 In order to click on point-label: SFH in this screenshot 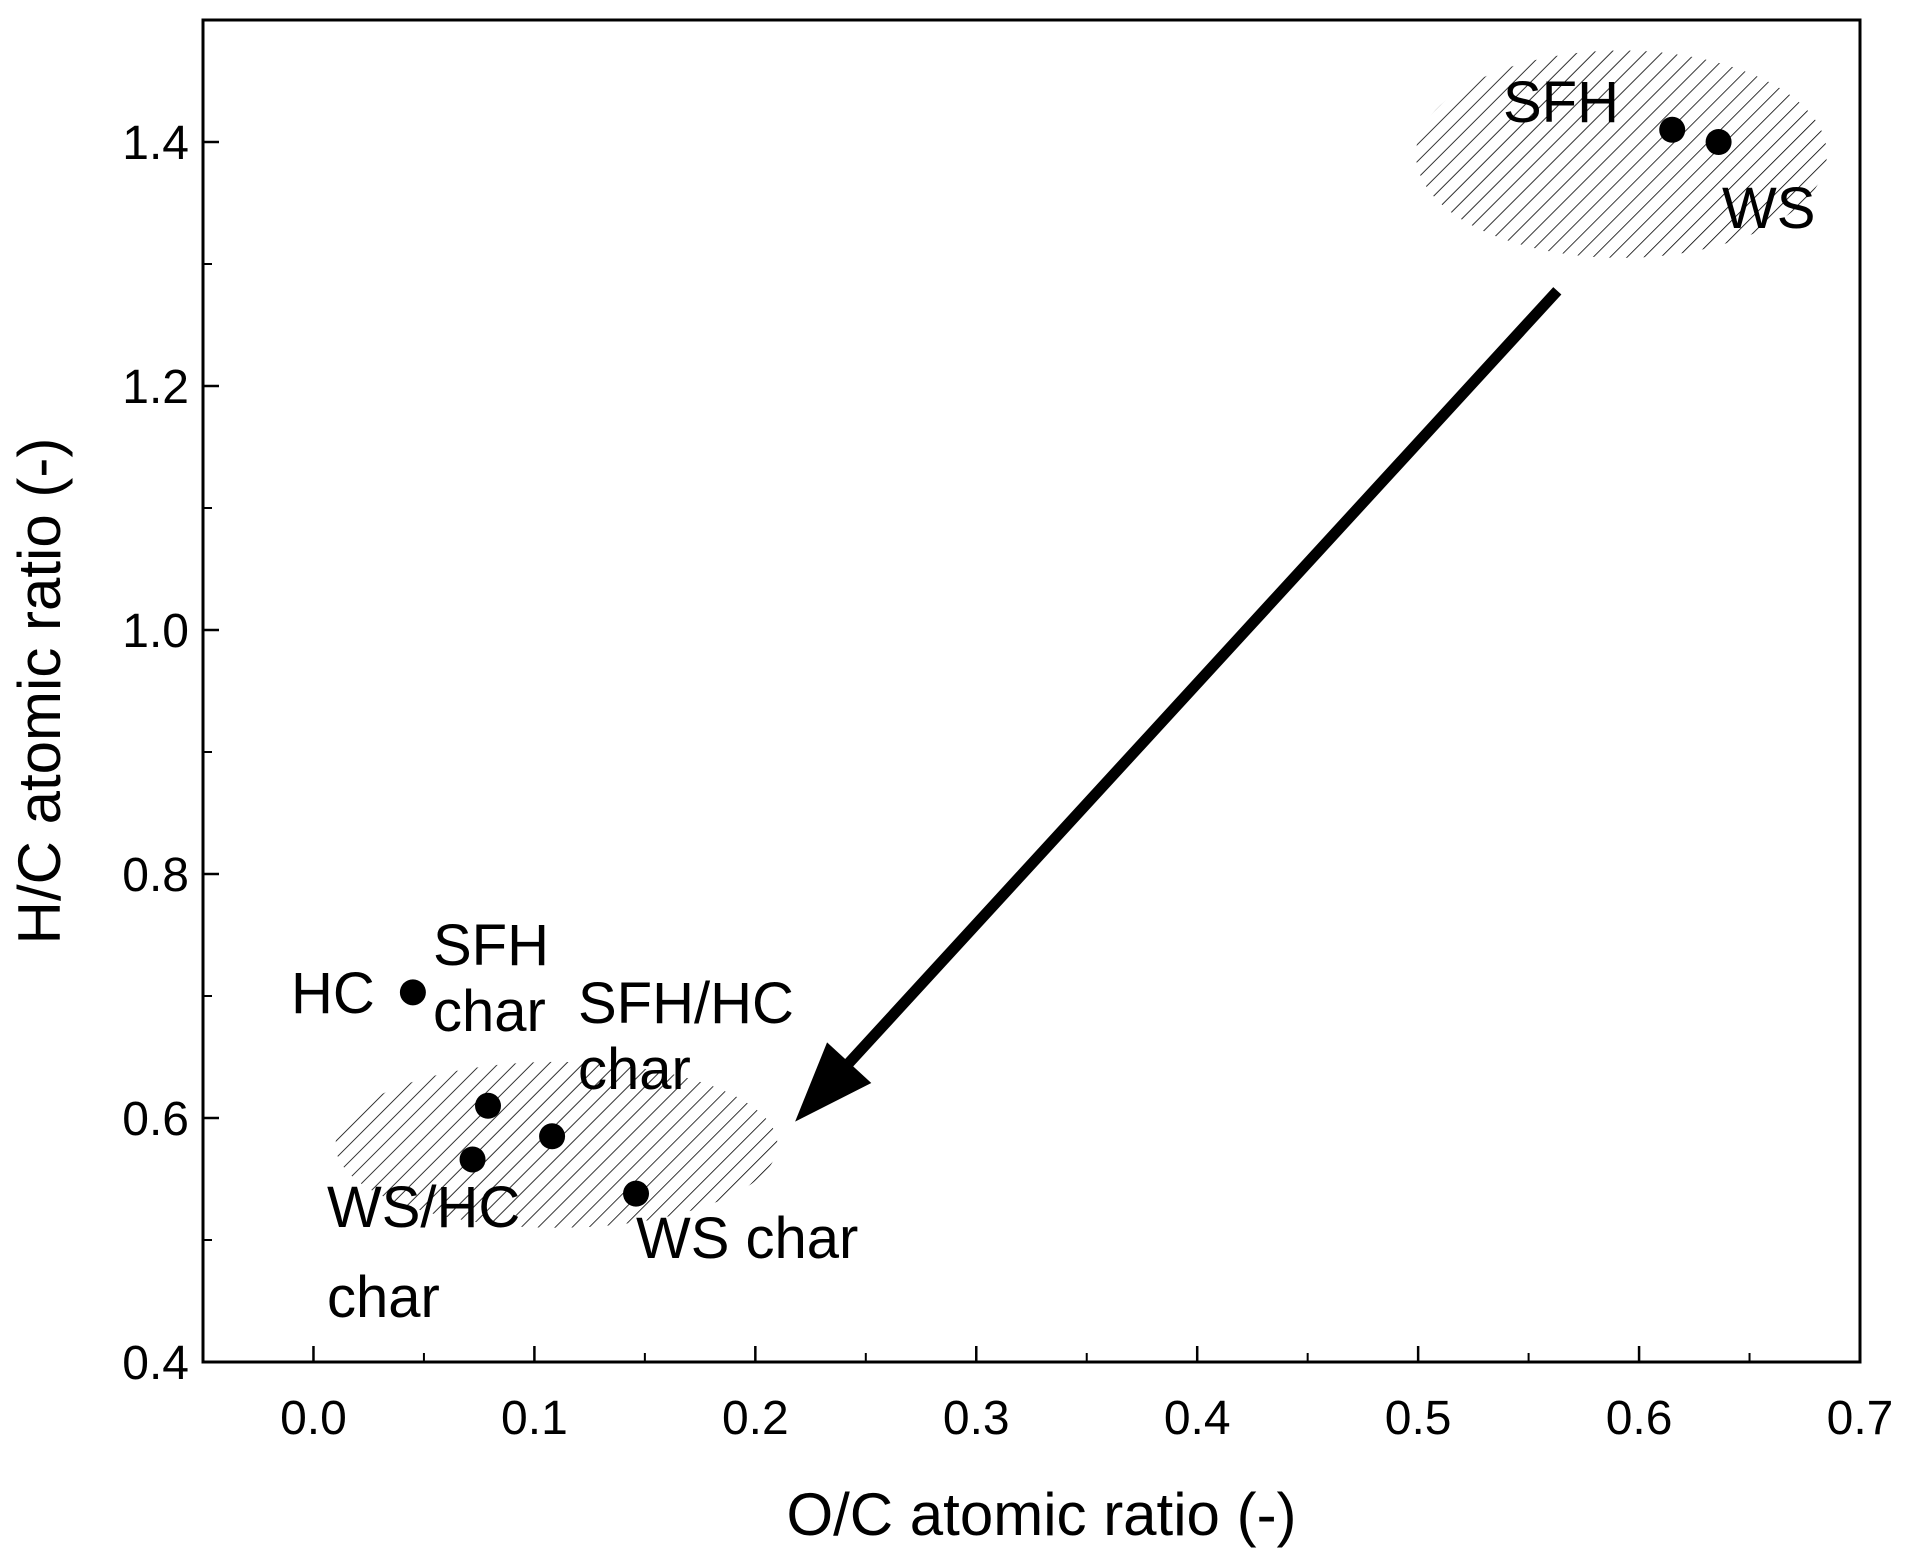, I will do `click(1561, 102)`.